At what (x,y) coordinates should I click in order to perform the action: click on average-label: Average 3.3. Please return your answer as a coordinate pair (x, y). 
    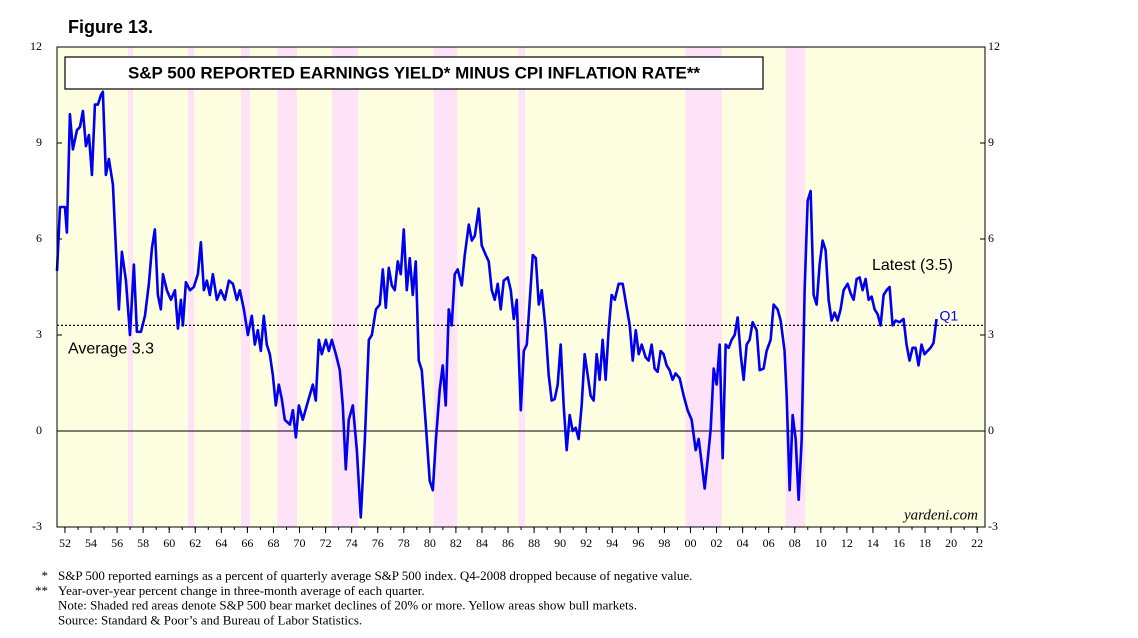
    Looking at the image, I should click on (111, 349).